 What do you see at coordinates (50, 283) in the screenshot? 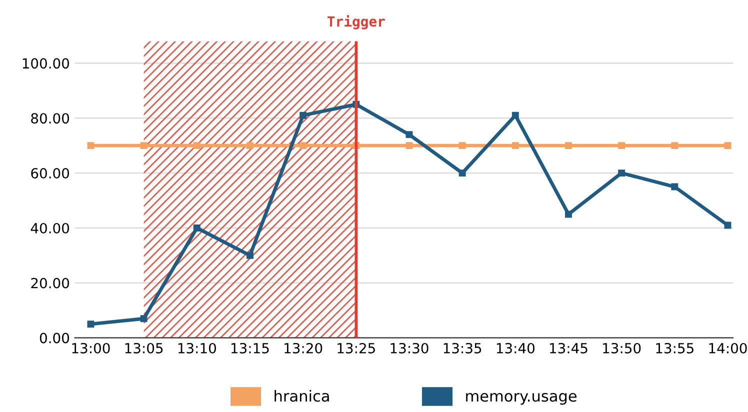
I see `y-tick-label: 20.00` at bounding box center [50, 283].